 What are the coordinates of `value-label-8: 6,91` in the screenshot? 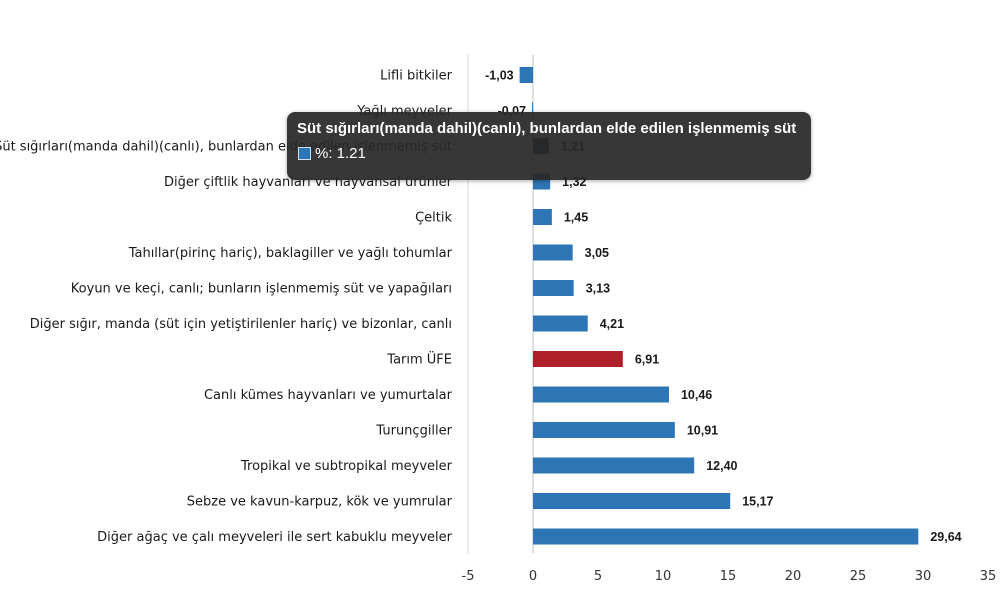 It's located at (647, 360).